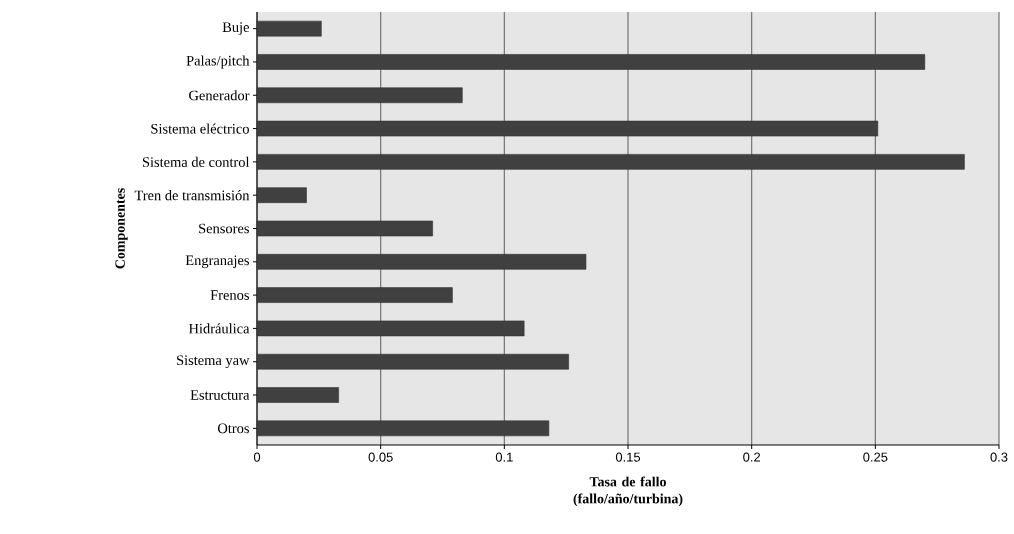  What do you see at coordinates (196, 161) in the screenshot?
I see `y-tick-label: Sistema de control` at bounding box center [196, 161].